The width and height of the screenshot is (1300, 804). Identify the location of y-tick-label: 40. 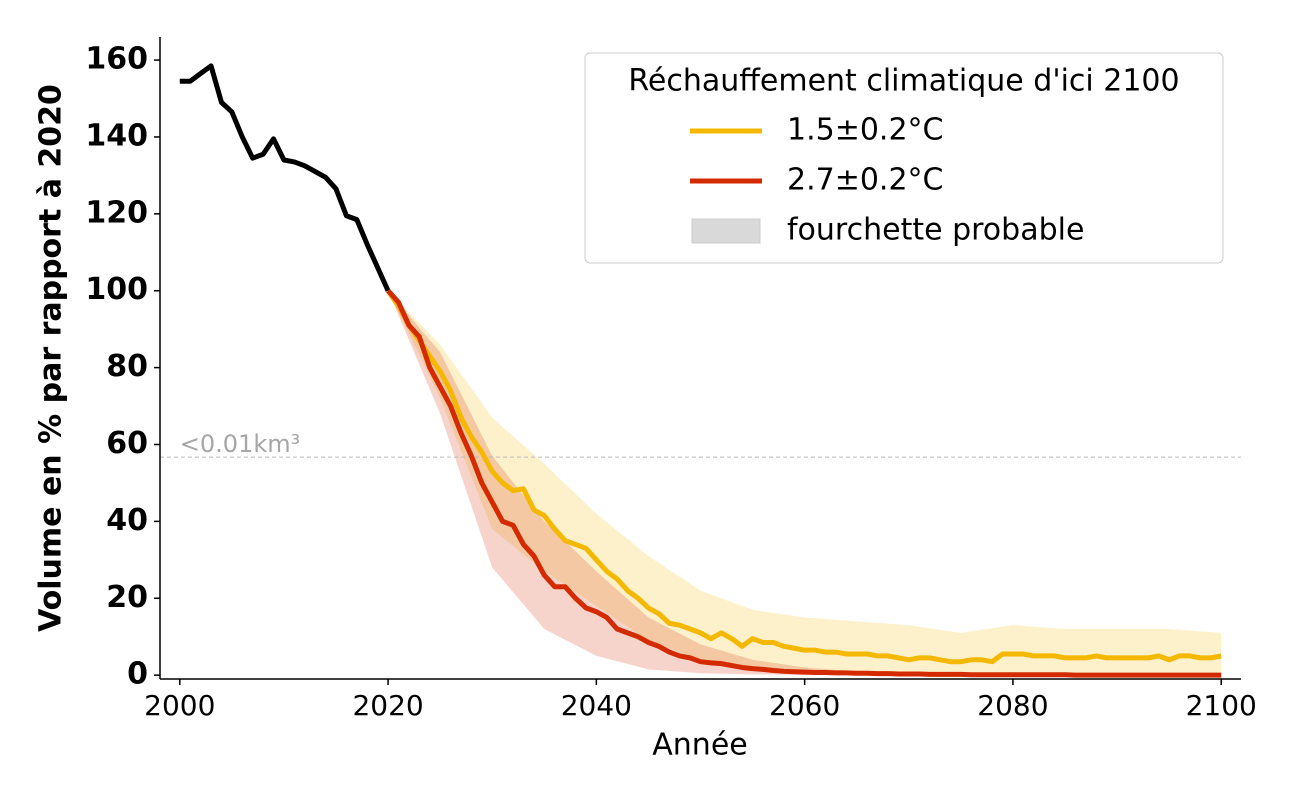
(127, 520).